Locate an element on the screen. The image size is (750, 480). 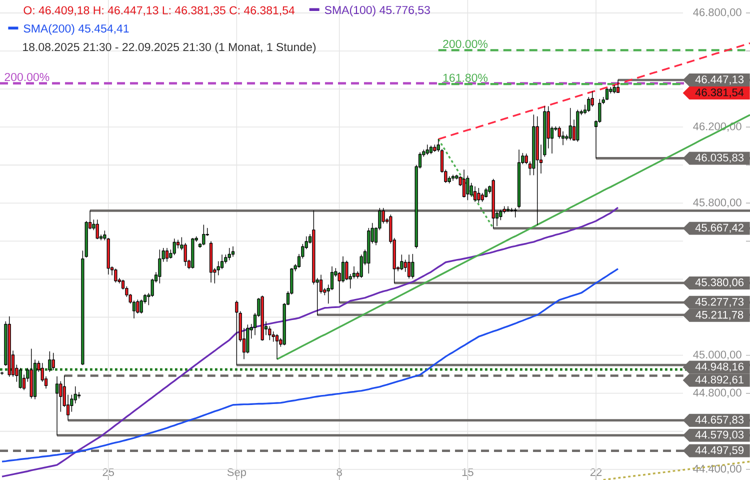
y-tick-label: 45.000,00 is located at coordinates (717, 355).